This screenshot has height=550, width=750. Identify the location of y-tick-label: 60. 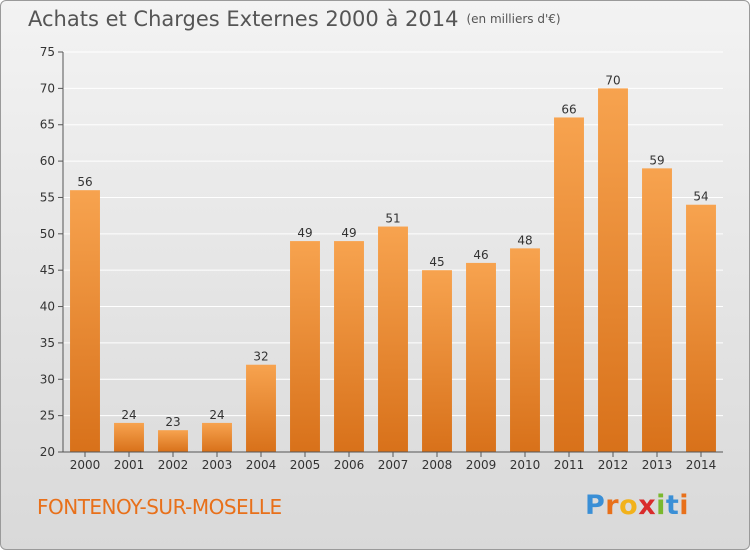
(47, 161).